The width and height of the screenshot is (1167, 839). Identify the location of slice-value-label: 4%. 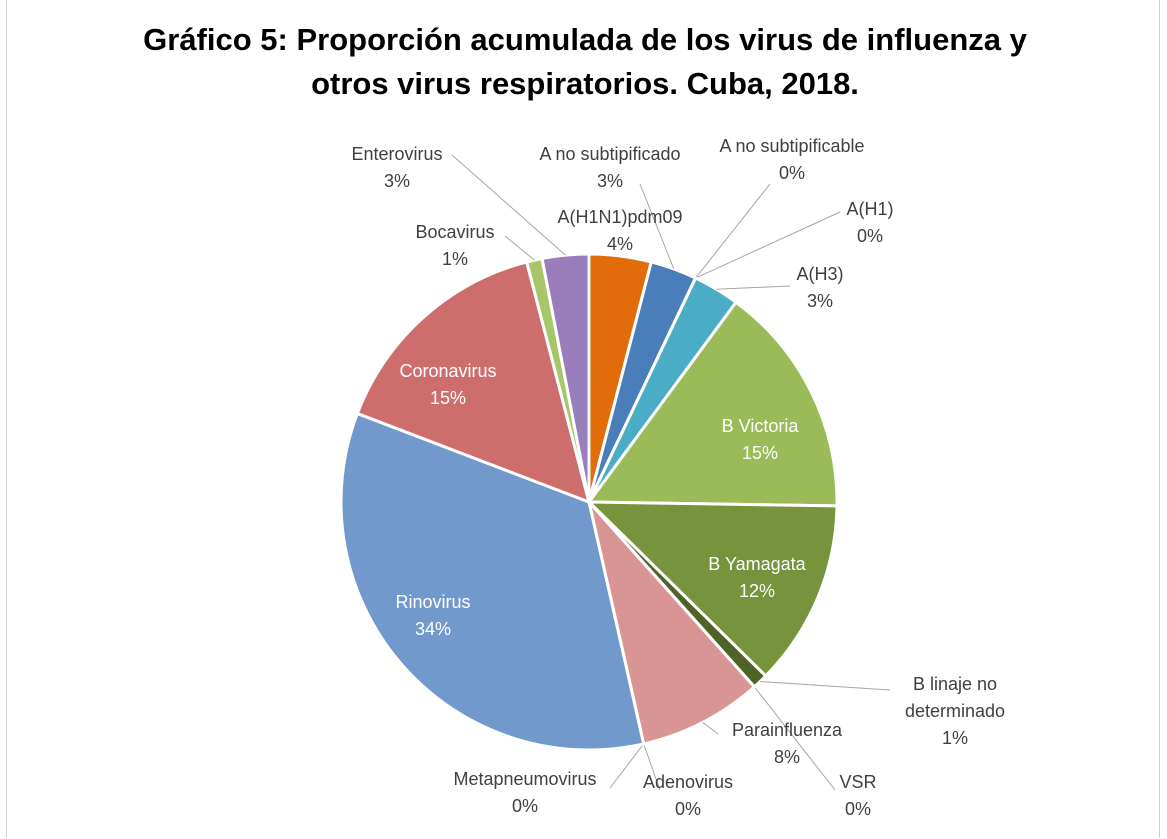
(620, 244).